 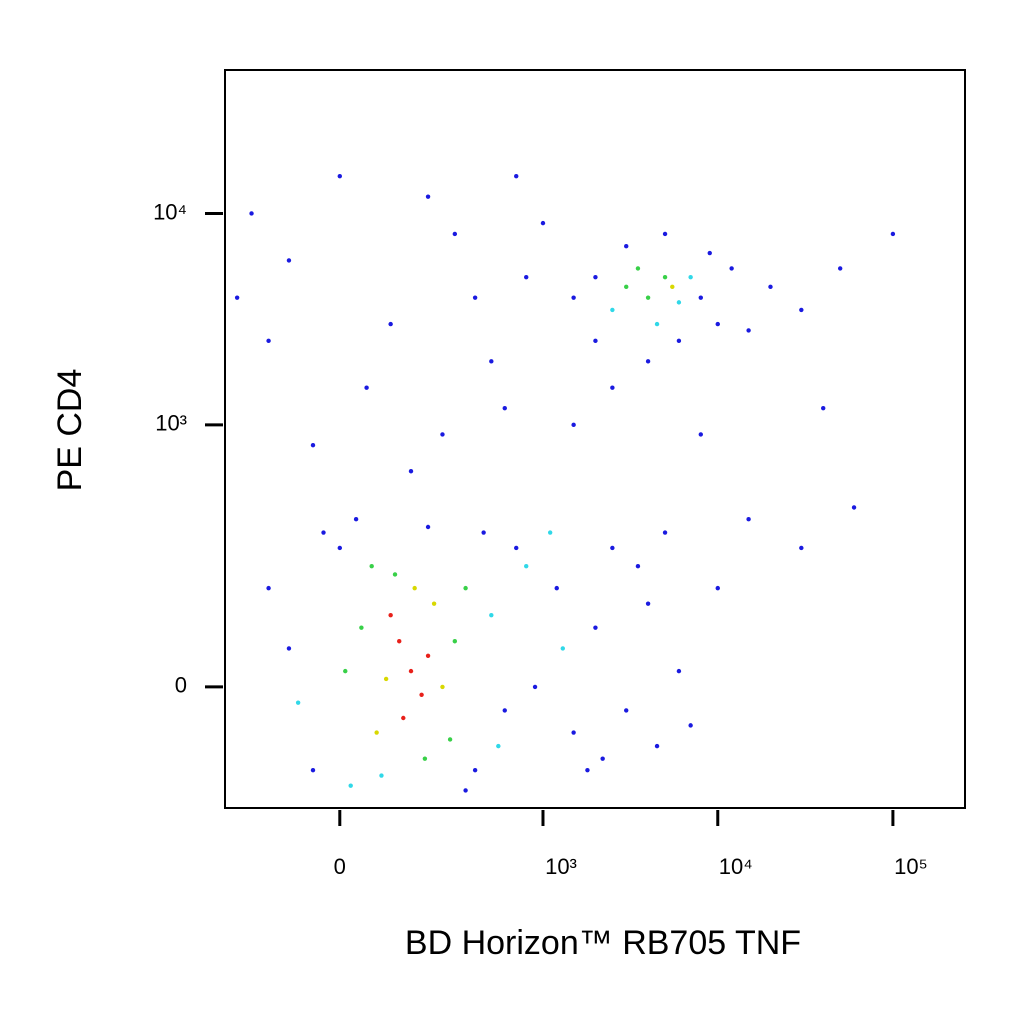 I want to click on y-tick-label: 10³, so click(x=171, y=423).